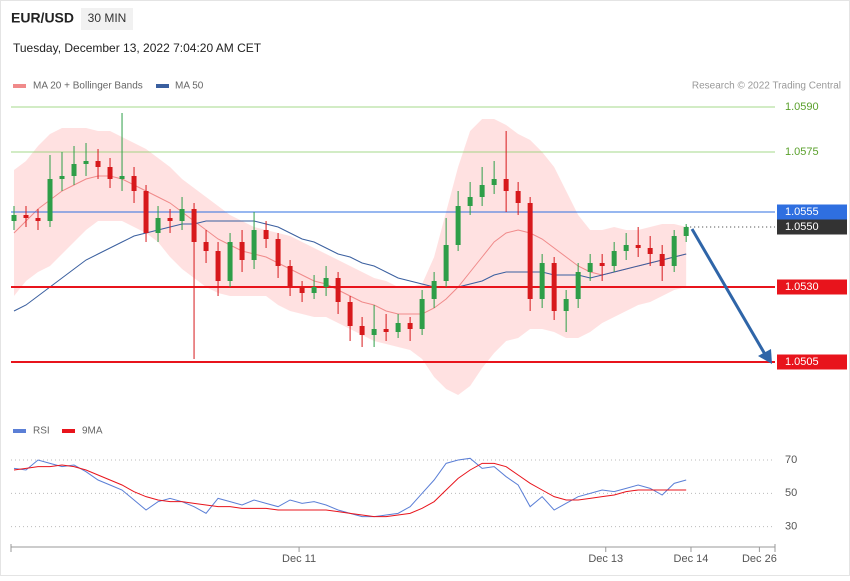 This screenshot has height=581, width=850. Describe the element at coordinates (605, 559) in the screenshot. I see `x-tick-label: Dec 13` at that location.